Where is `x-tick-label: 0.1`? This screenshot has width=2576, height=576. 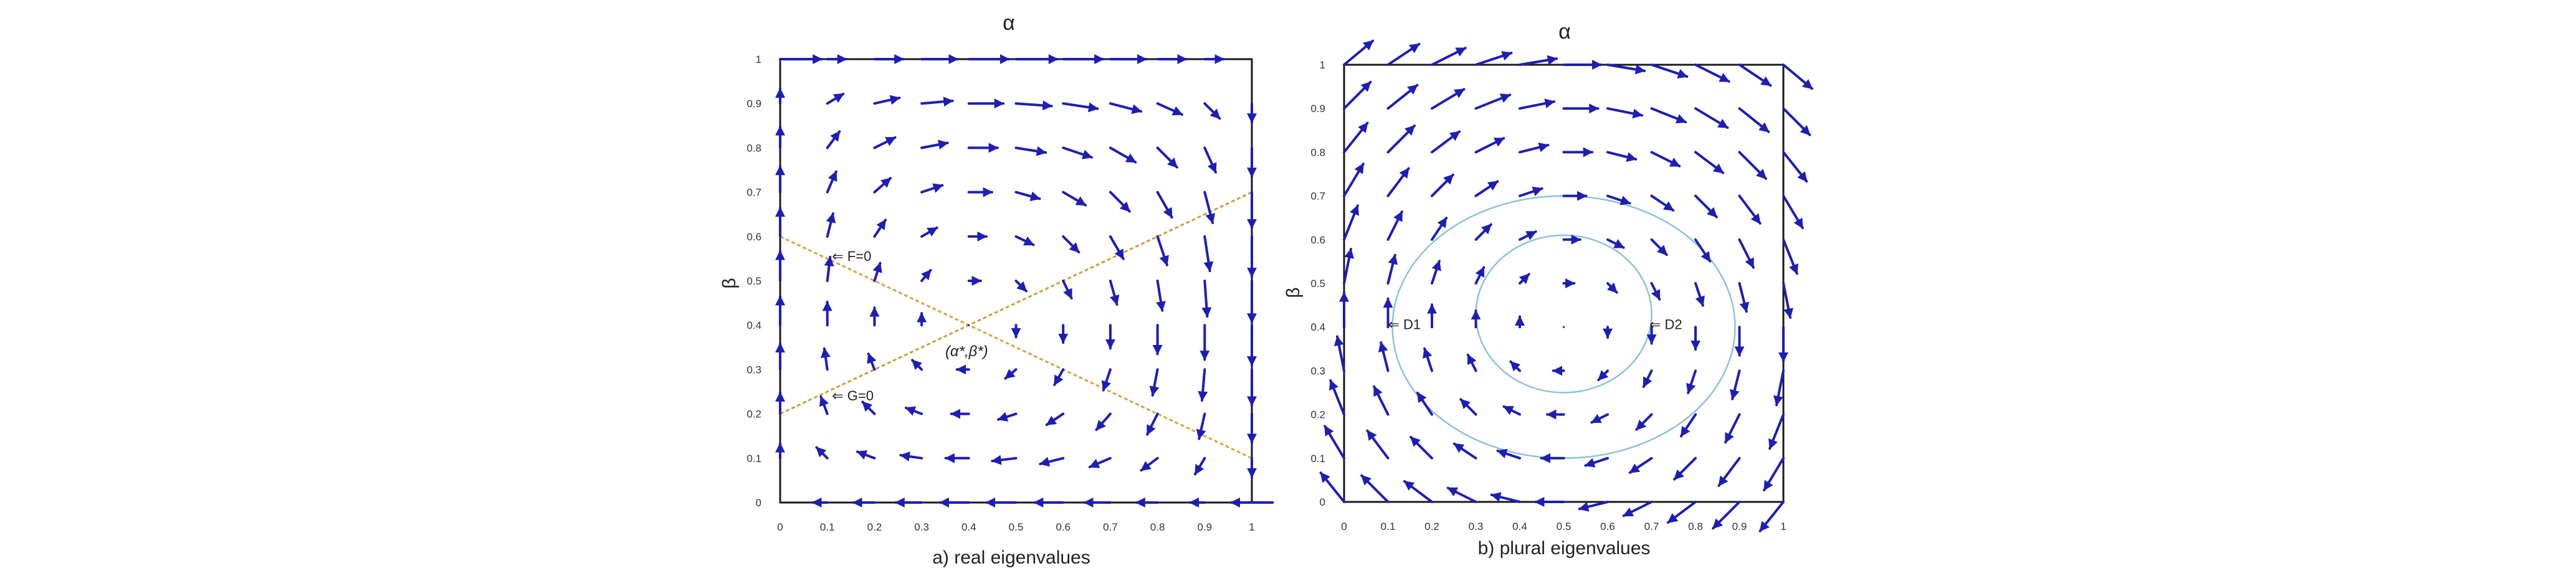 x-tick-label: 0.1 is located at coordinates (1388, 526).